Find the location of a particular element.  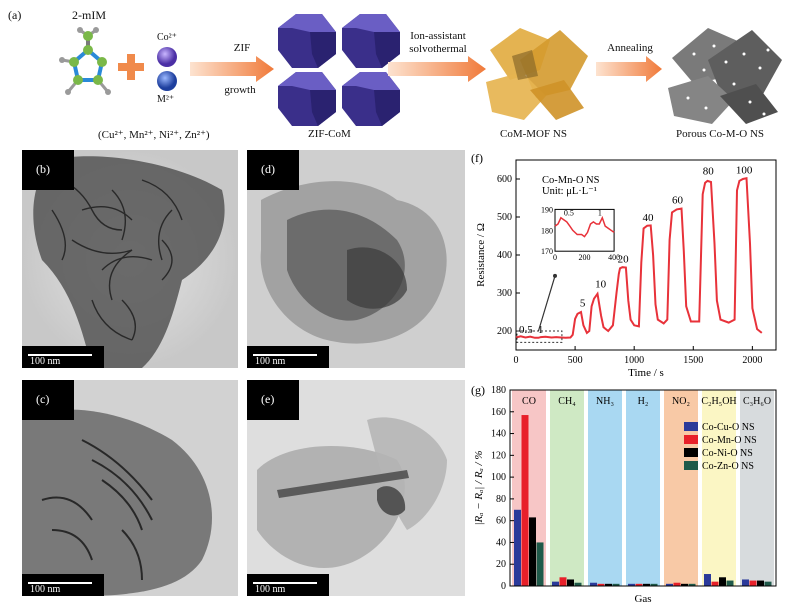

ions-list-label: (Cu²⁺, Mn²⁺, Ni²⁺, Zn²⁺) is located at coordinates (154, 135).